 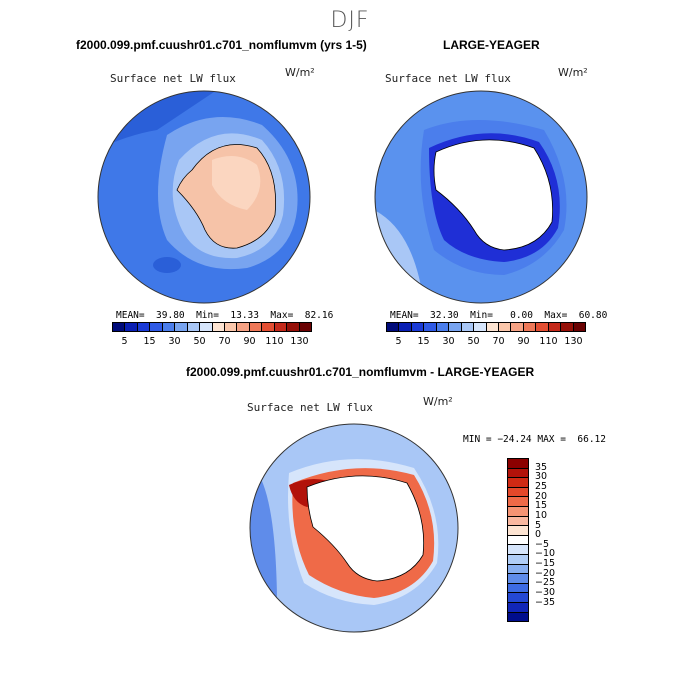 I want to click on panel-a-stats: MEAN= 39.80 Min= 13.33 Max= 82.16, so click(x=225, y=315).